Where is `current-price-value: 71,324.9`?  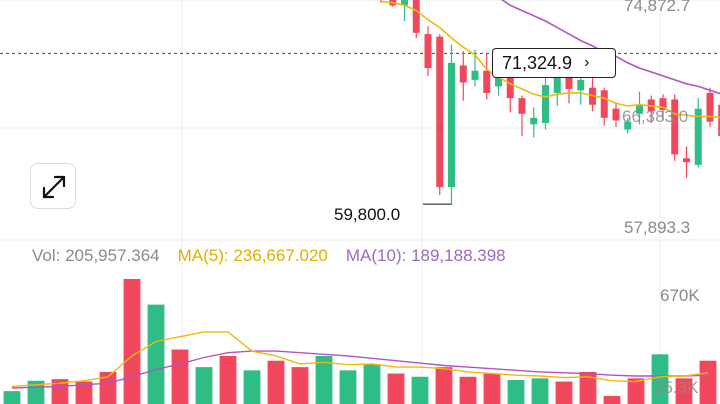 current-price-value: 71,324.9 is located at coordinates (537, 62).